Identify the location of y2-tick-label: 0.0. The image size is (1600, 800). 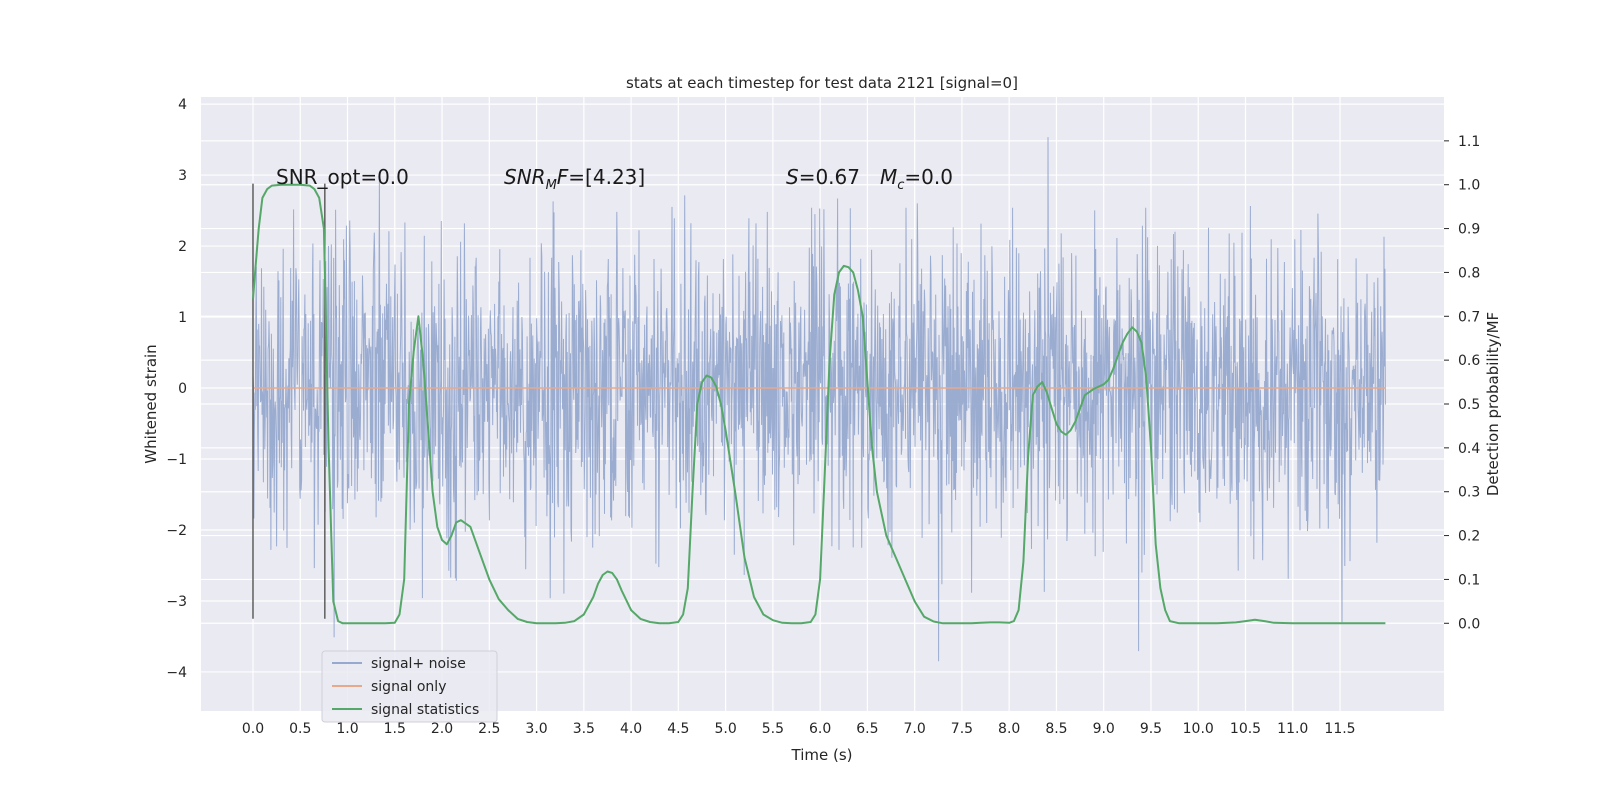
(1469, 624).